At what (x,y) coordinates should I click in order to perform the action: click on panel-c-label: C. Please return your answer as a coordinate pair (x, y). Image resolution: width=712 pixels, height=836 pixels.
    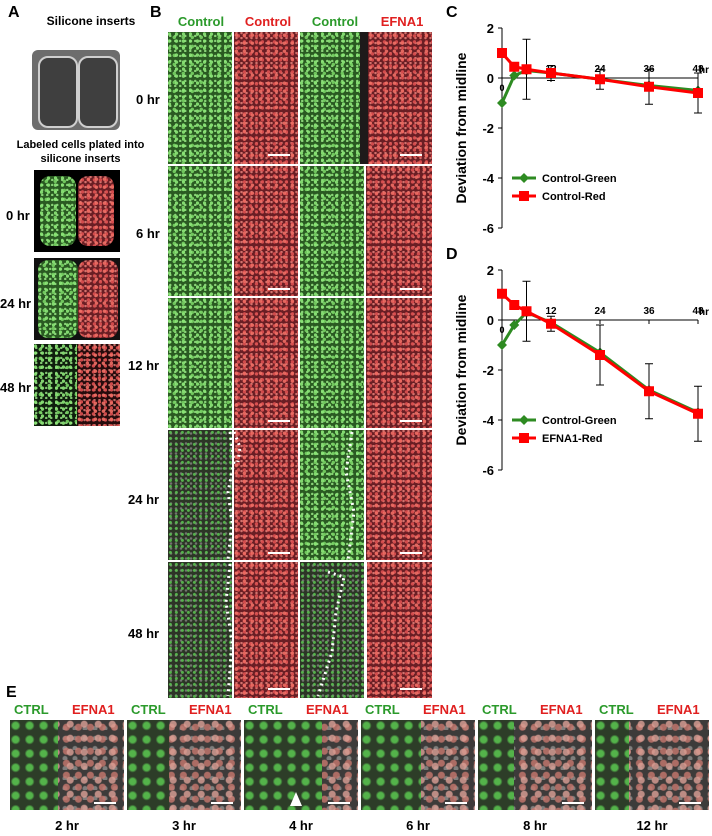
    Looking at the image, I should click on (452, 12).